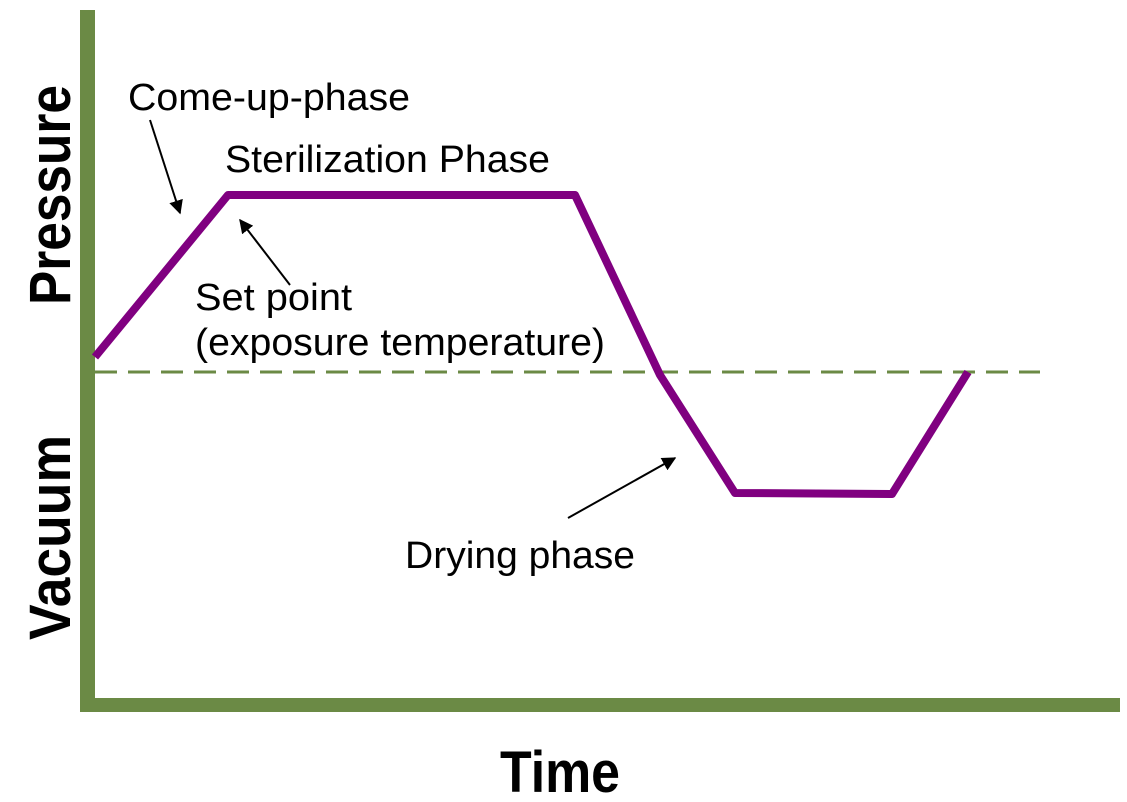 This screenshot has height=802, width=1127. Describe the element at coordinates (50, 537) in the screenshot. I see `y-axis-label: Vacuum` at that location.